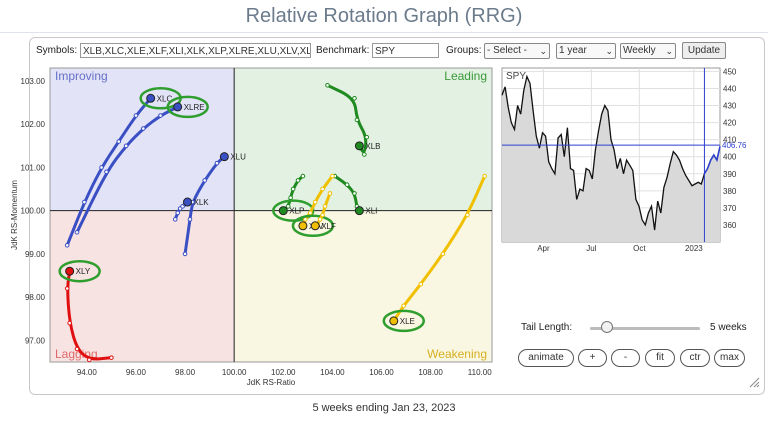  What do you see at coordinates (730, 106) in the screenshot?
I see `spy-y-tick-label: 430` at bounding box center [730, 106].